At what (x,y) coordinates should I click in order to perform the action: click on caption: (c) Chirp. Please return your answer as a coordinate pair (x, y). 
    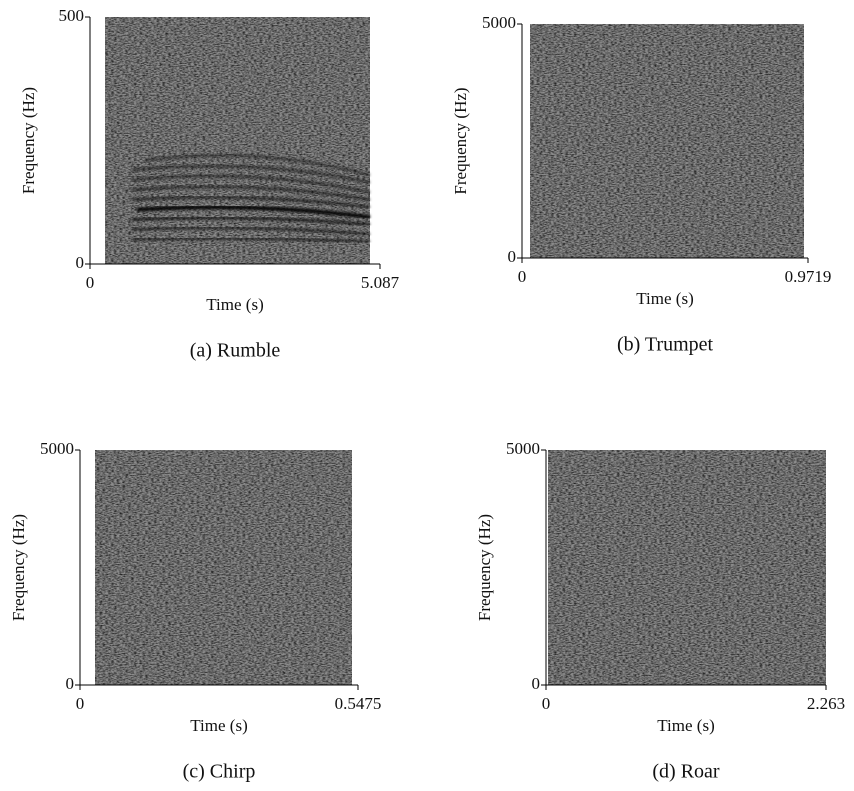
    Looking at the image, I should click on (219, 772).